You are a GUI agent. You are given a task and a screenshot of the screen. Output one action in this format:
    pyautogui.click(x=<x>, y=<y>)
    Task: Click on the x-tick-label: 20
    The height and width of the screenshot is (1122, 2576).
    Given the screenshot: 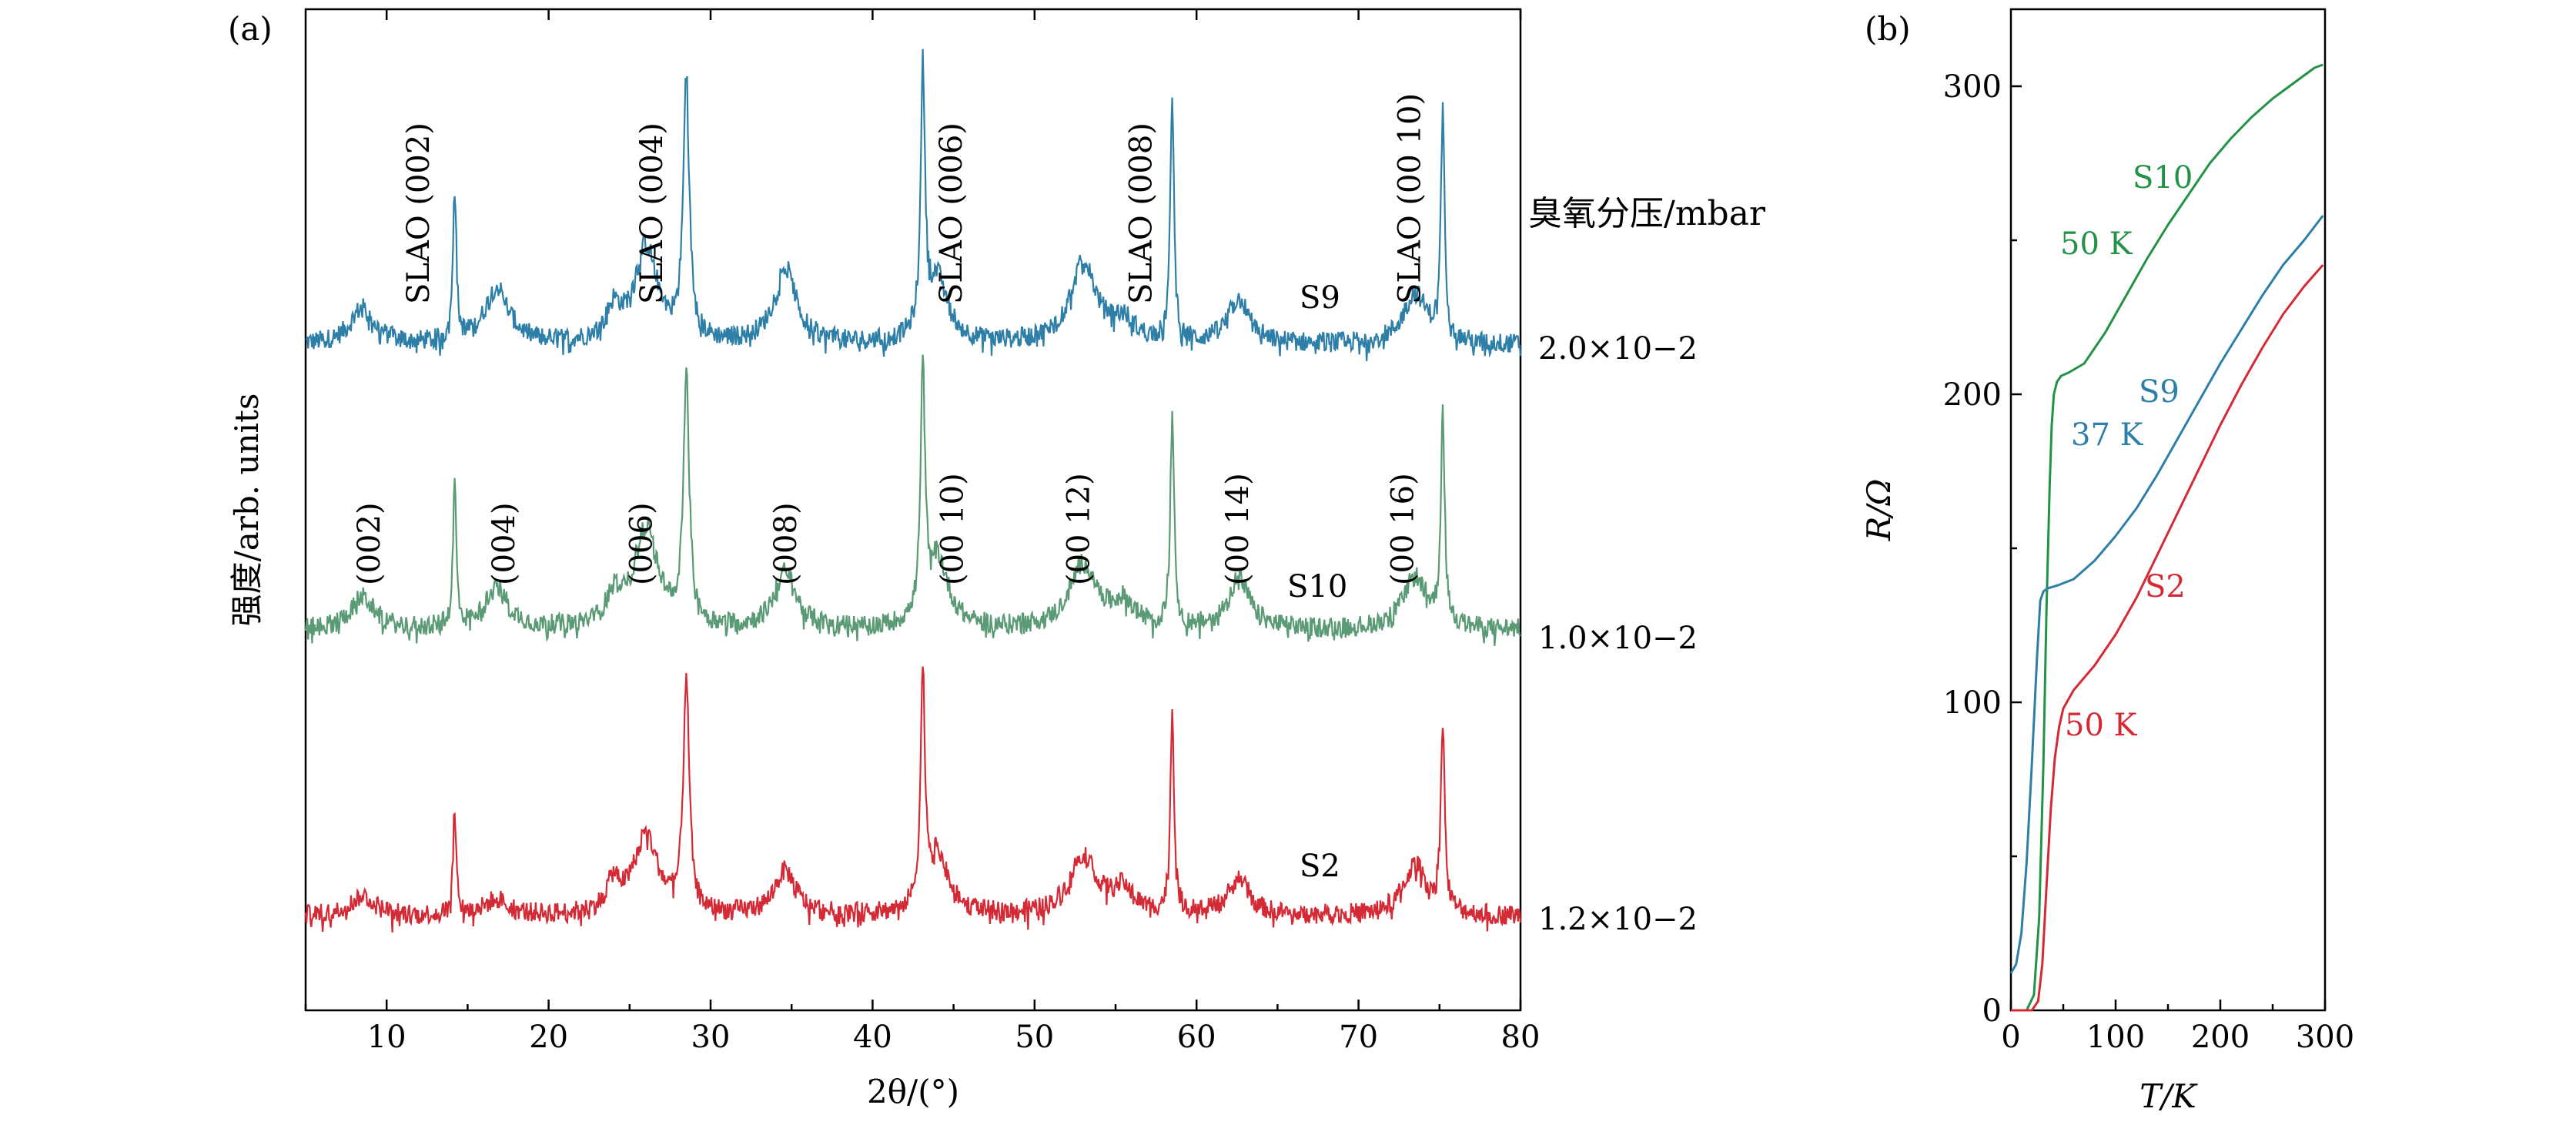 What is the action you would take?
    pyautogui.click(x=548, y=1037)
    